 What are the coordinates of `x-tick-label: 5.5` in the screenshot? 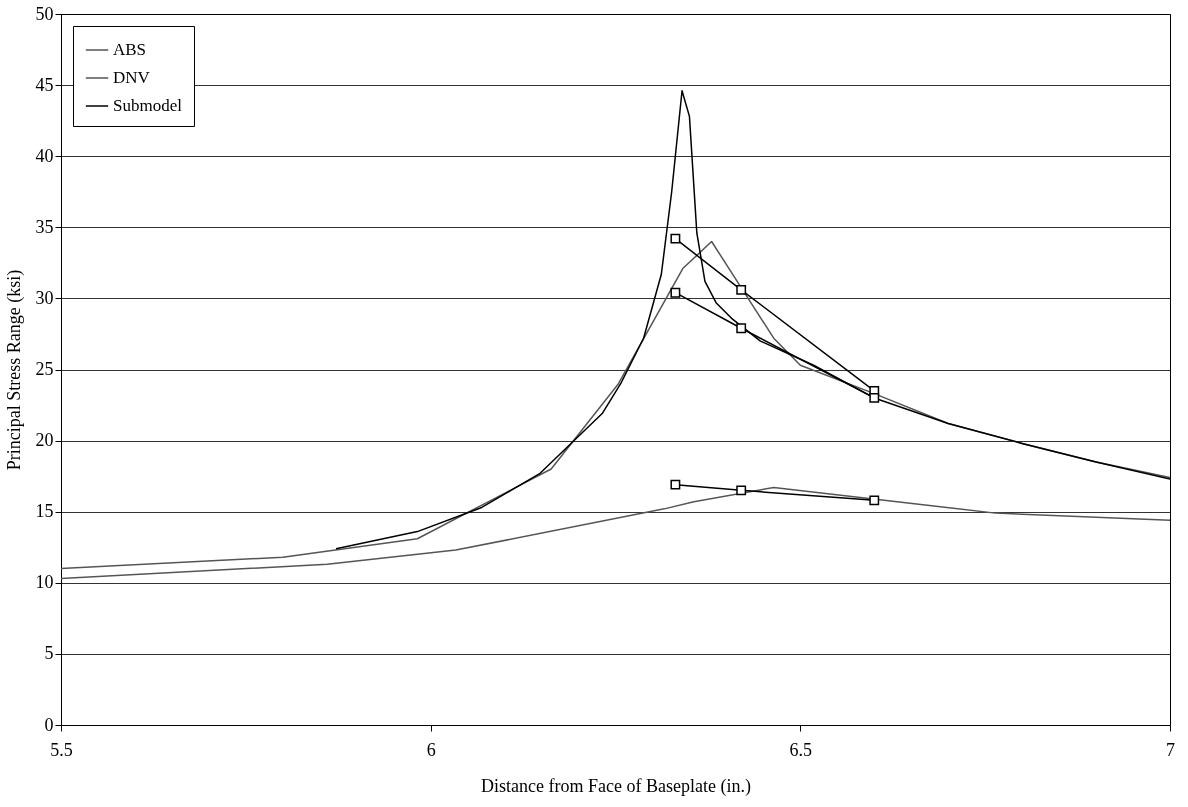 It's located at (61, 749).